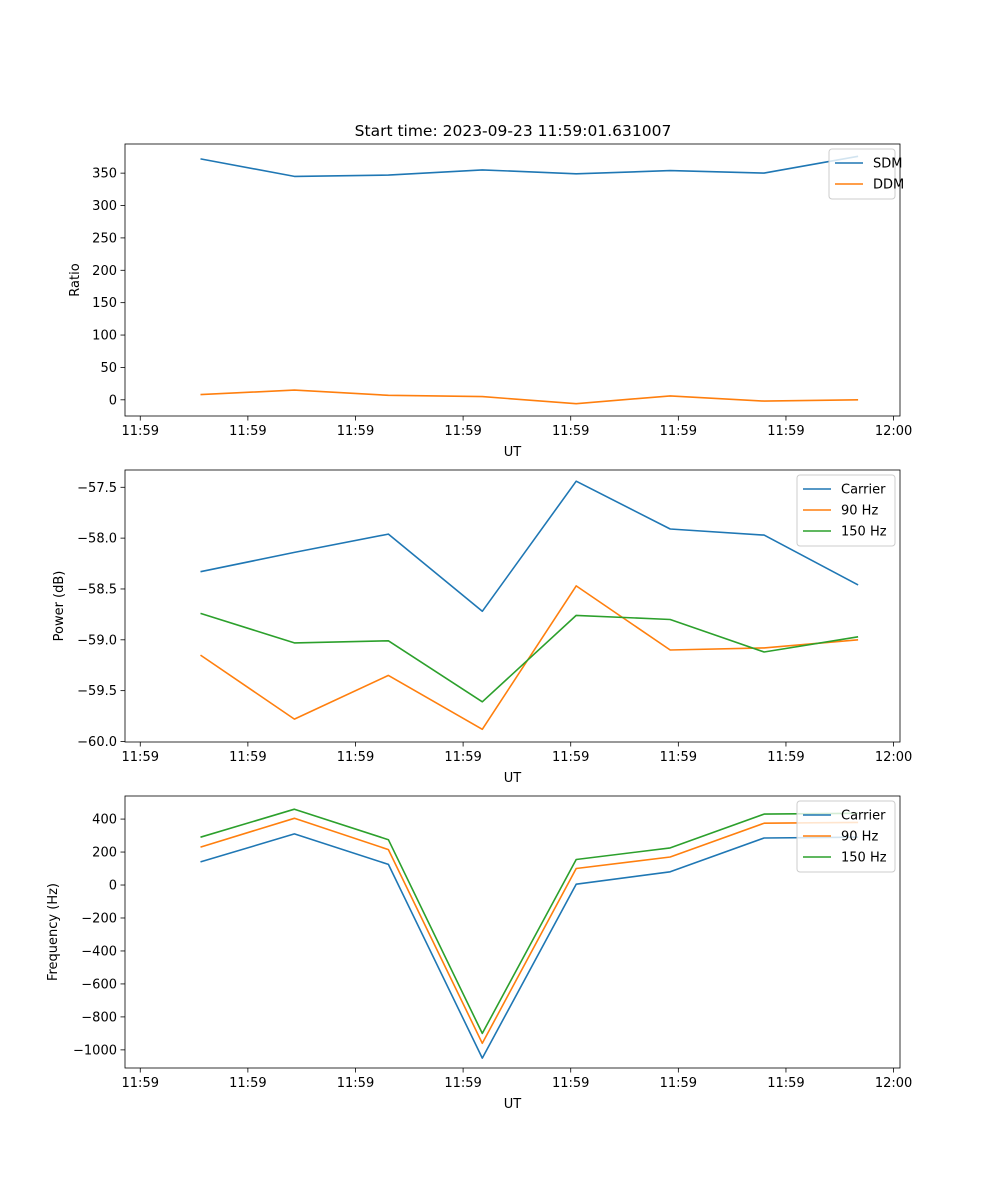  What do you see at coordinates (97, 742) in the screenshot?
I see `y-tick-label: −60.0` at bounding box center [97, 742].